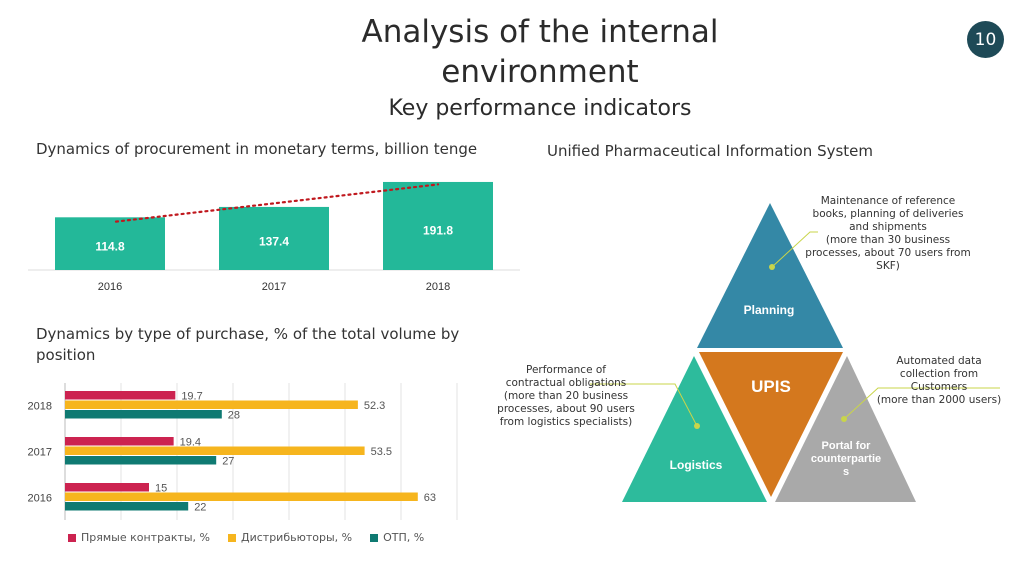 The height and width of the screenshot is (576, 1024). I want to click on planning-connector, so click(794, 249).